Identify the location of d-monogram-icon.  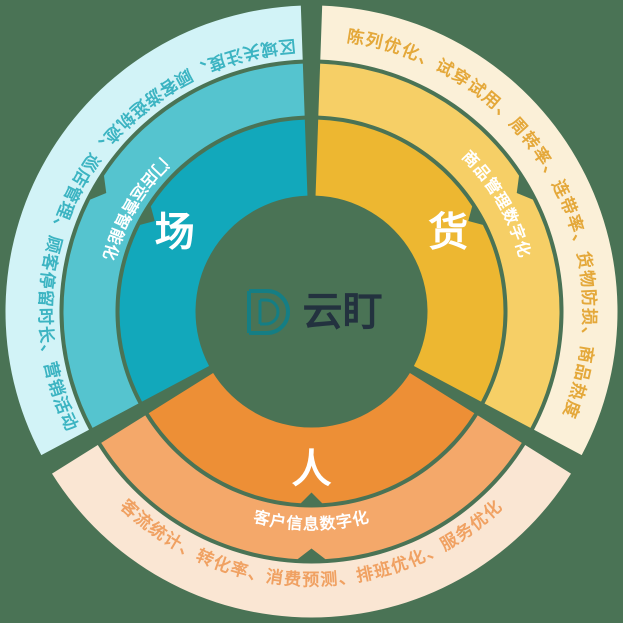
(268, 311).